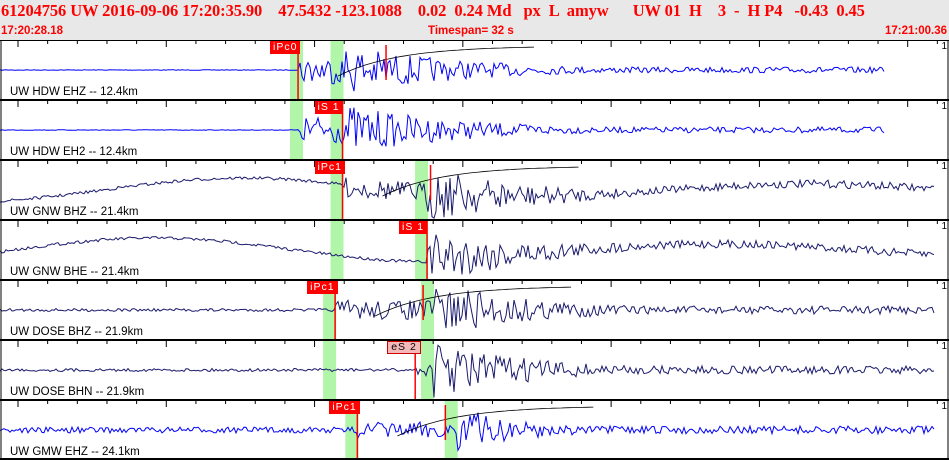 The image size is (949, 460). I want to click on timespan: Timespan= 32 s, so click(471, 31).